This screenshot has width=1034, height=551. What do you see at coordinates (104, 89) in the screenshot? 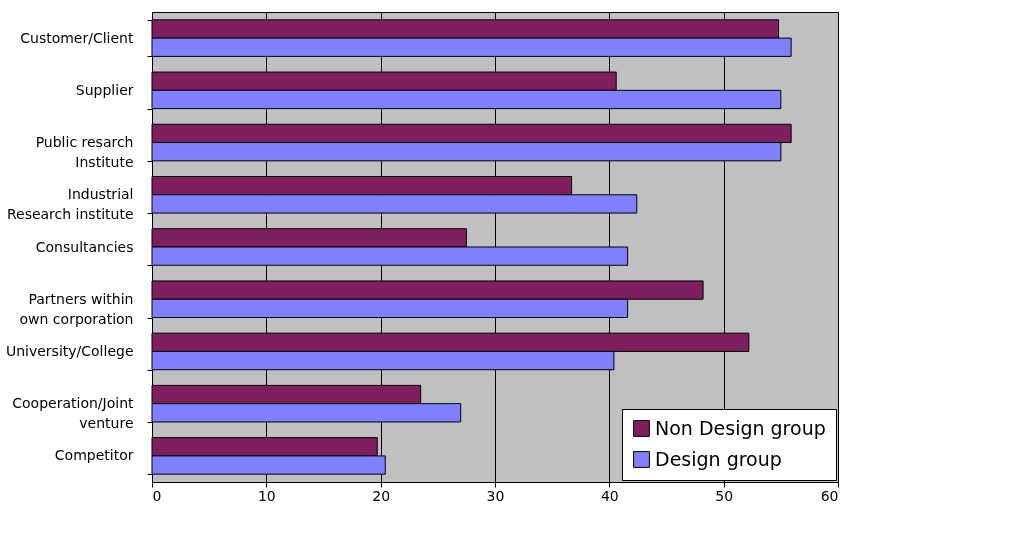
I see `y-tick-label: Supplier` at bounding box center [104, 89].